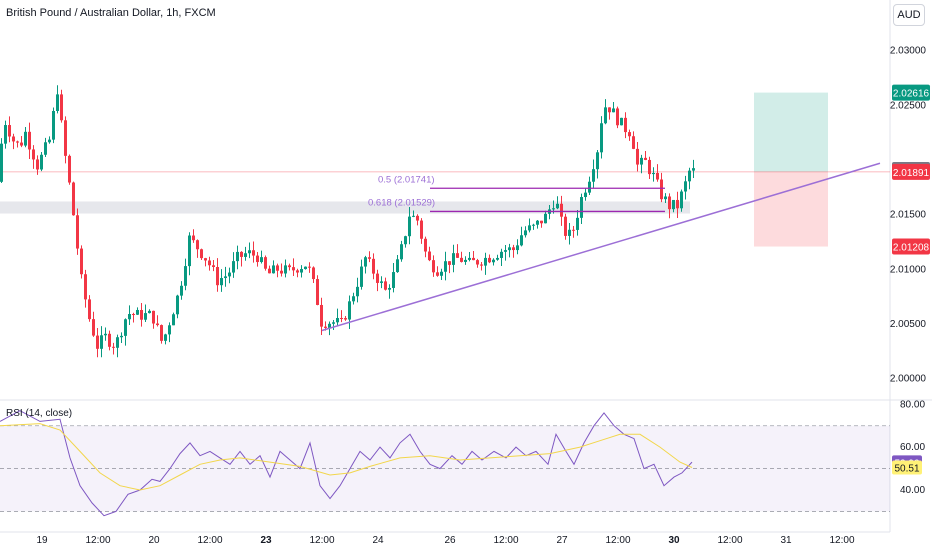  I want to click on time-axis-tick: 26, so click(450, 540).